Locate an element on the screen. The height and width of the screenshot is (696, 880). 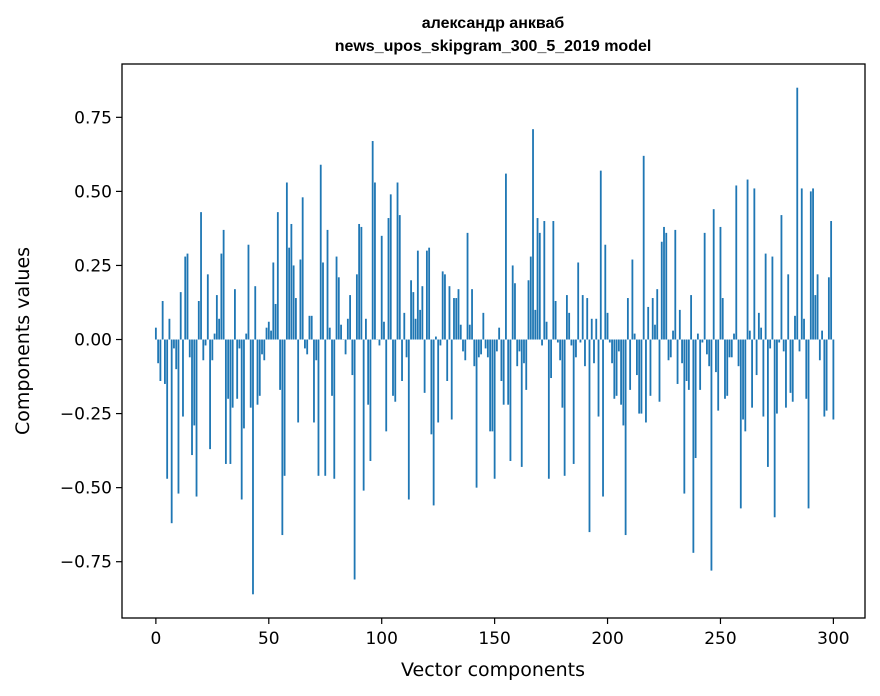
y-tick-label: −0.25 is located at coordinates (86, 415).